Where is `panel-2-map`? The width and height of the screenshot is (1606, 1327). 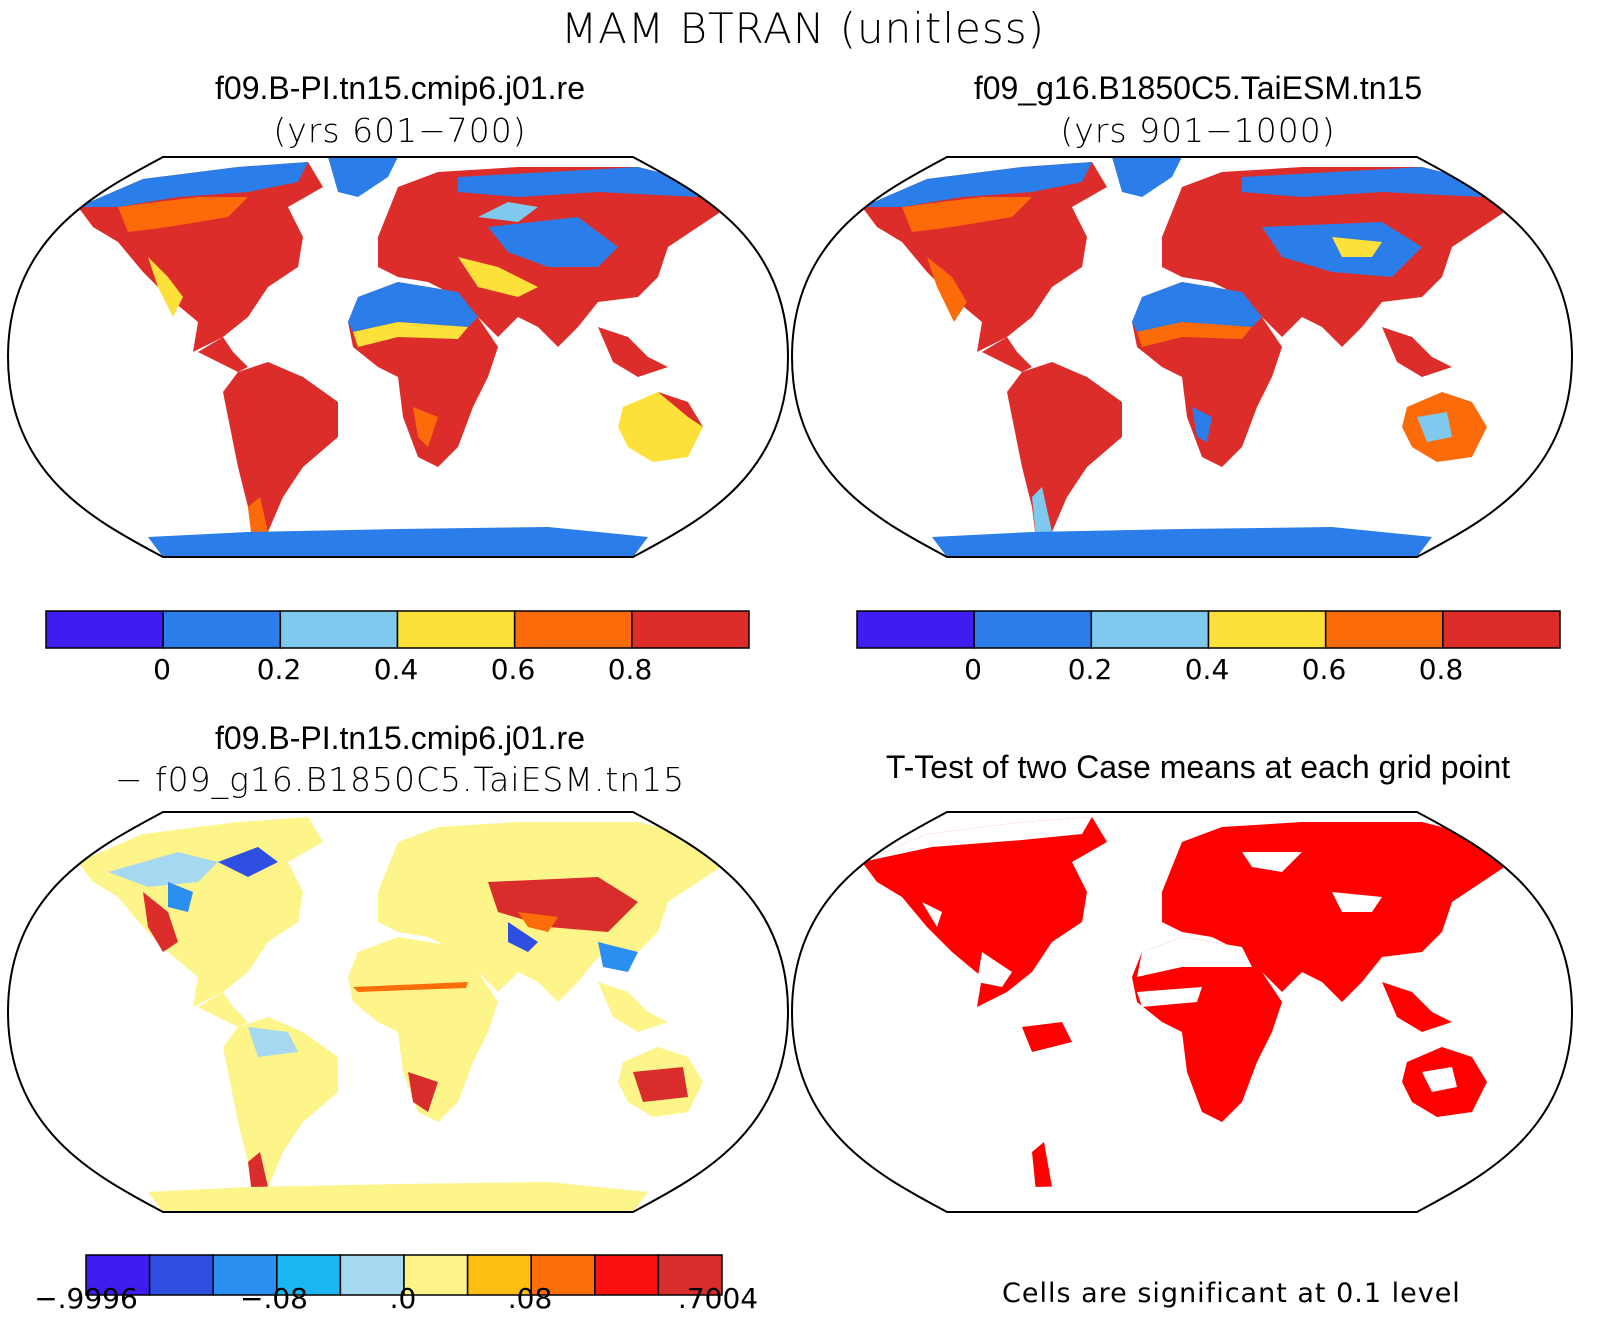
panel-2-map is located at coordinates (1182, 357).